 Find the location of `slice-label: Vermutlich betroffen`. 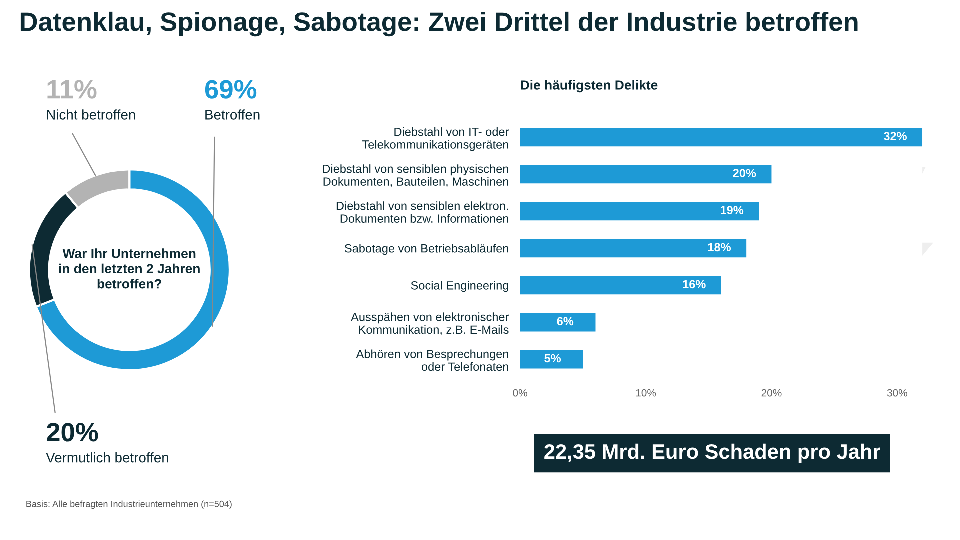

slice-label: Vermutlich betroffen is located at coordinates (107, 457).